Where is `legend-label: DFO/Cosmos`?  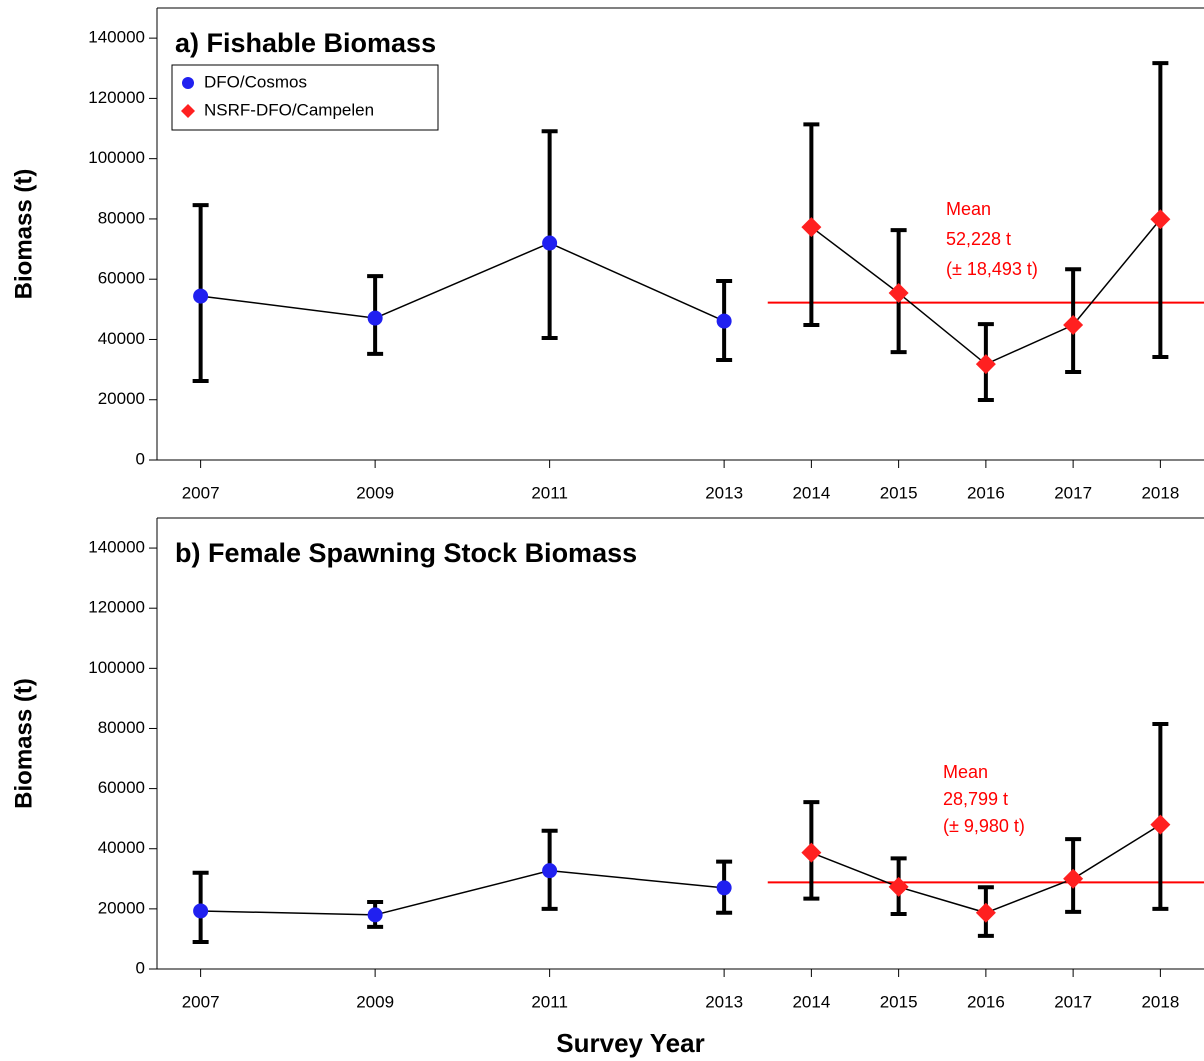
legend-label: DFO/Cosmos is located at coordinates (255, 81).